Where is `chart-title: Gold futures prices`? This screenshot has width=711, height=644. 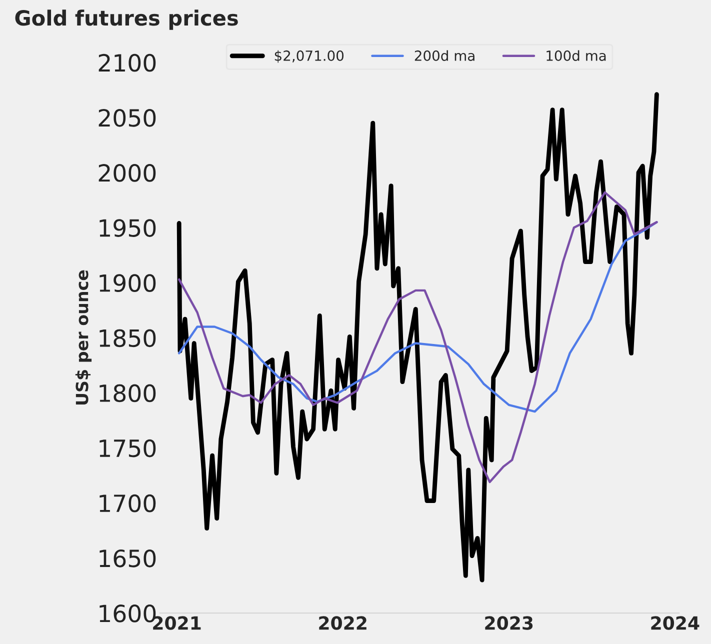 chart-title: Gold futures prices is located at coordinates (126, 20).